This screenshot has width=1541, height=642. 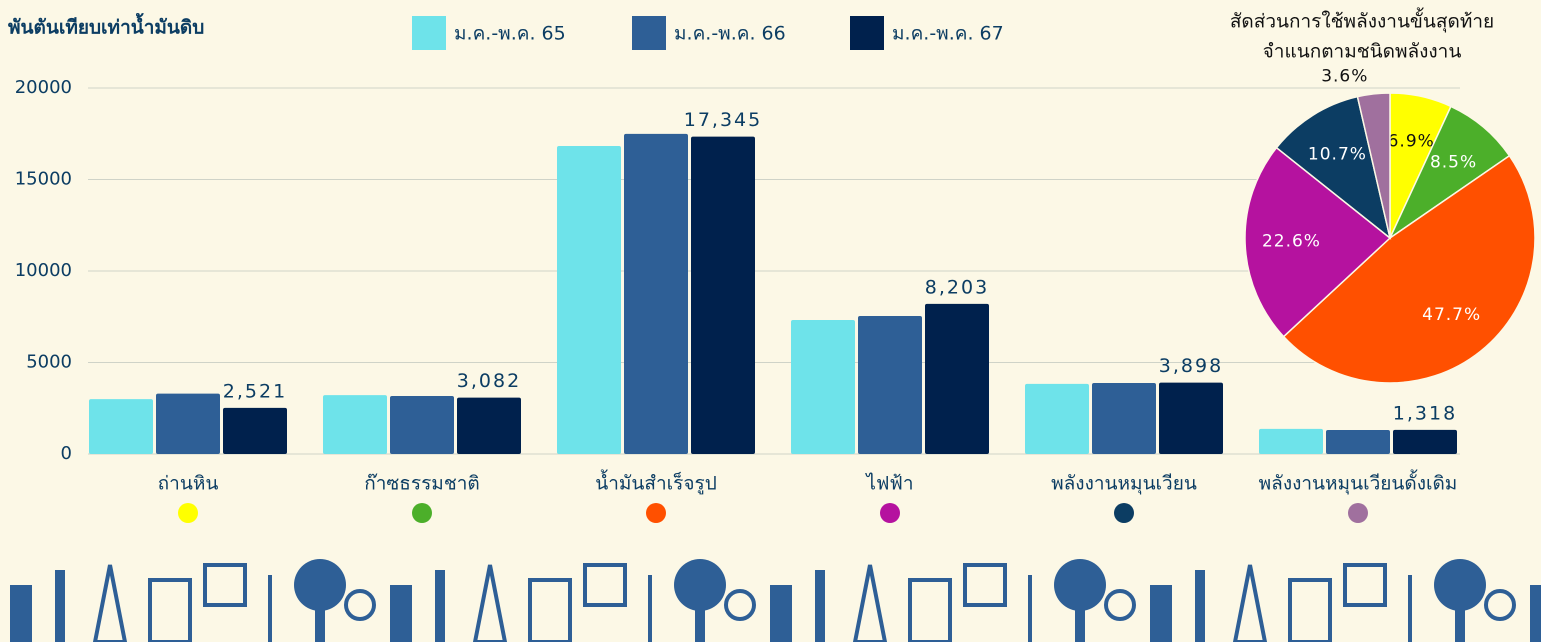 What do you see at coordinates (422, 484) in the screenshot?
I see `x-tick-label: ก๊าซธรรมชาติ` at bounding box center [422, 484].